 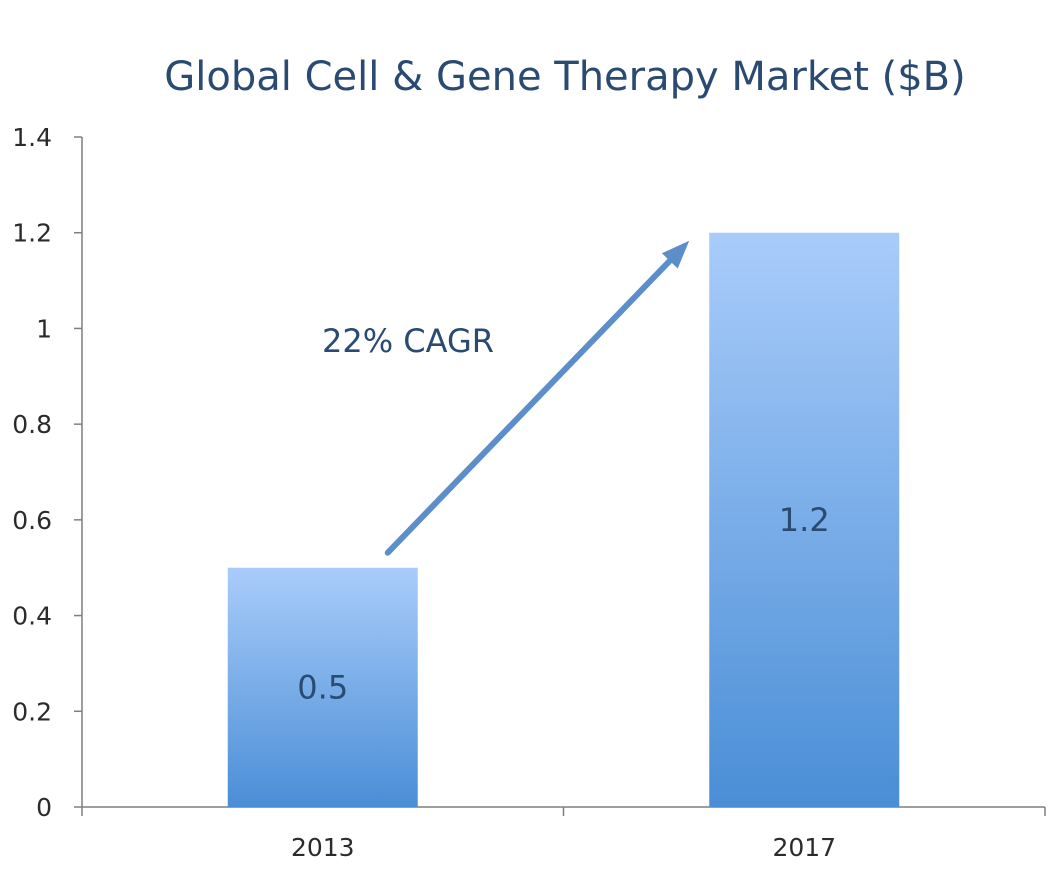 What do you see at coordinates (47, 472) in the screenshot?
I see `y-axis: 0 0.2 0.4 0.6 0.8 1 1.2 1.4` at bounding box center [47, 472].